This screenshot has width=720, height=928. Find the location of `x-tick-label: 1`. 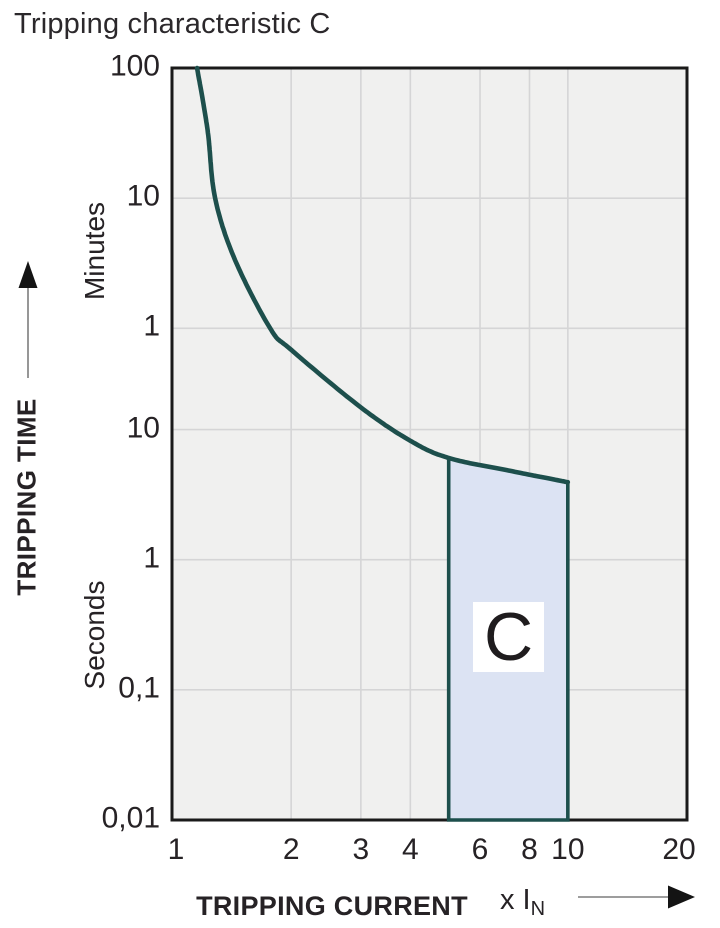

x-tick-label: 1 is located at coordinates (176, 849).